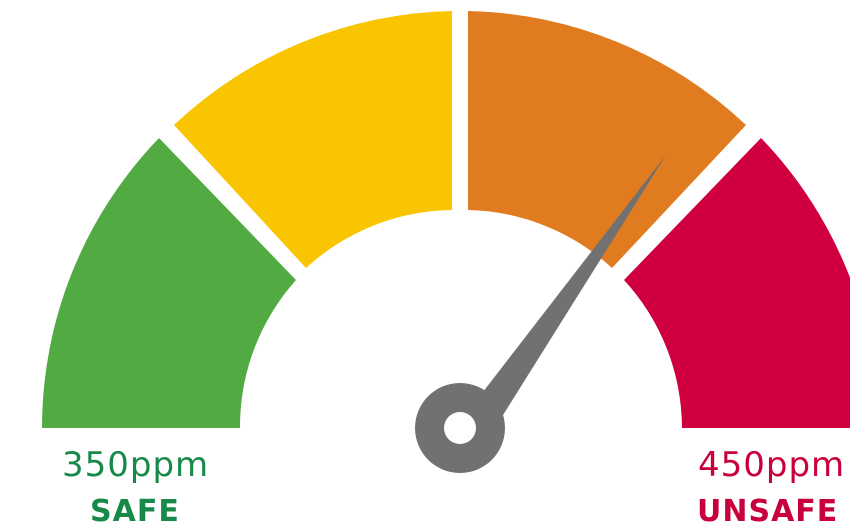 This screenshot has width=850, height=532. What do you see at coordinates (772, 465) in the screenshot?
I see `max-value-label: 450ppm` at bounding box center [772, 465].